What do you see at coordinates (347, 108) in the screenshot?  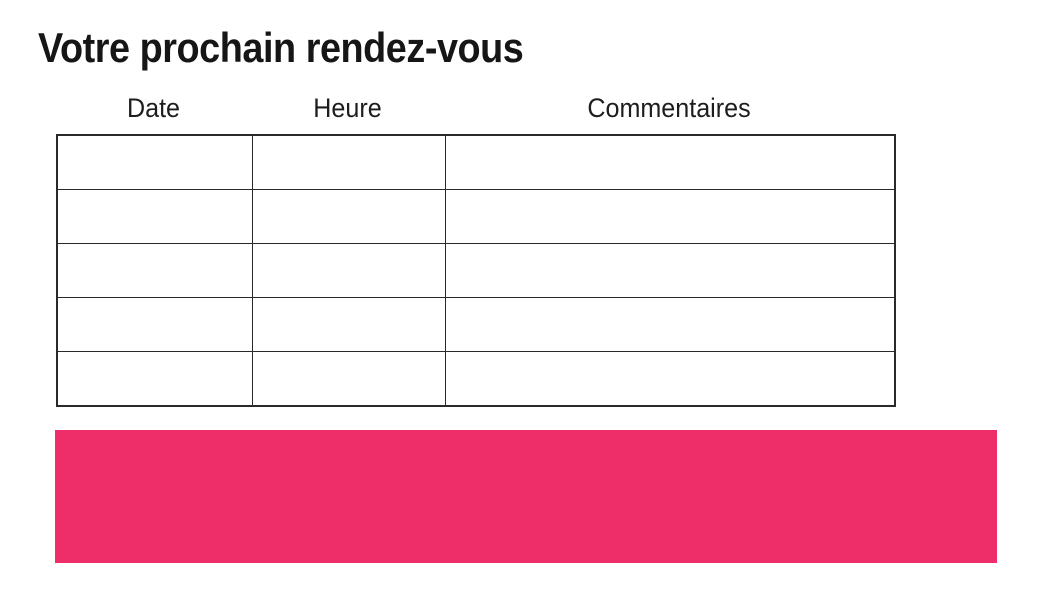 I see `column-header-heure: Heure` at bounding box center [347, 108].